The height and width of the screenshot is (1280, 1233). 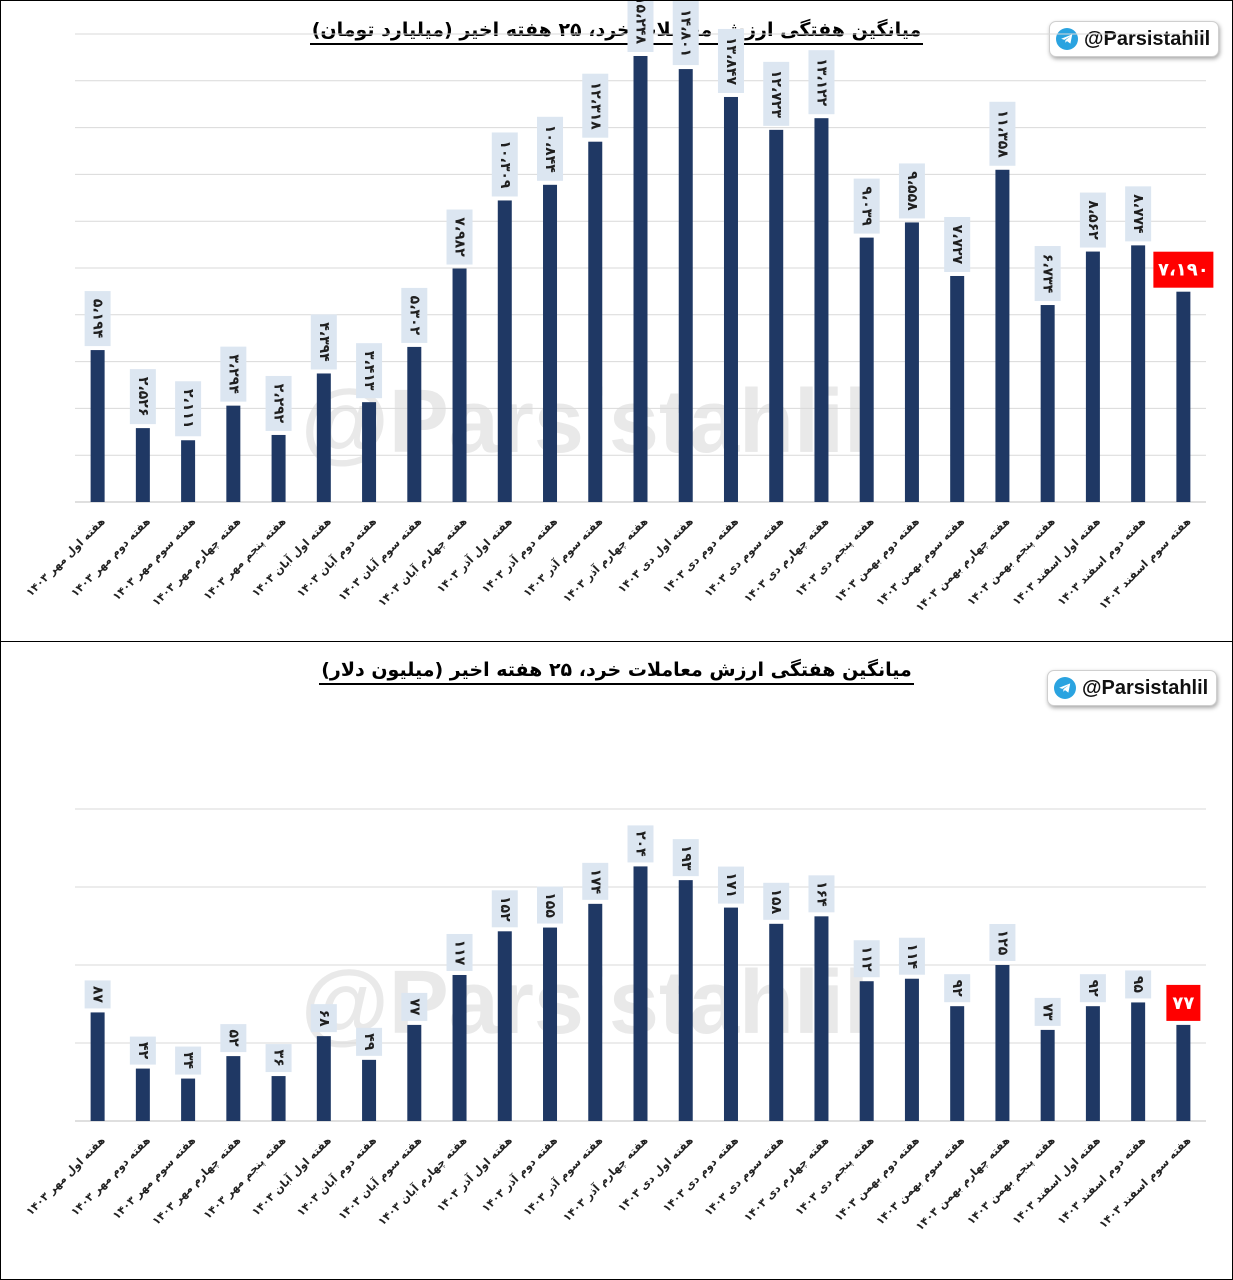 I want to click on label-text: ۴۹, so click(x=369, y=1042).